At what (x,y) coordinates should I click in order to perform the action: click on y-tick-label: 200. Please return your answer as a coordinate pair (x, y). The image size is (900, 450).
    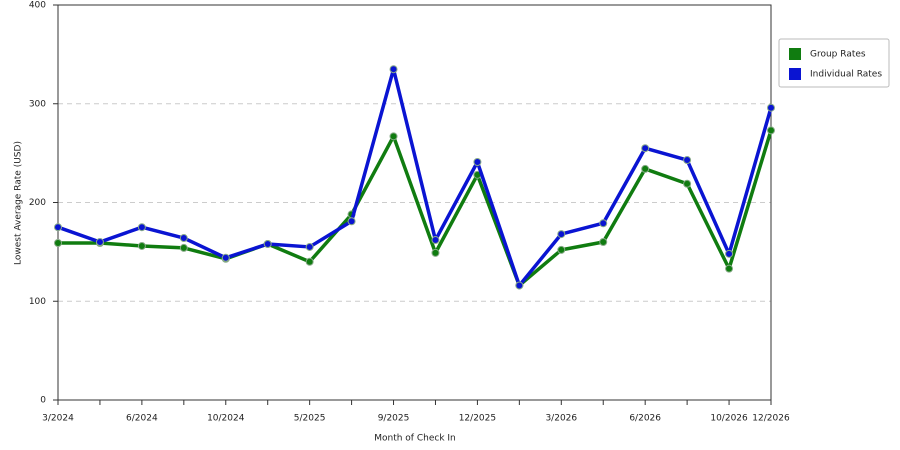
    Looking at the image, I should click on (37, 203).